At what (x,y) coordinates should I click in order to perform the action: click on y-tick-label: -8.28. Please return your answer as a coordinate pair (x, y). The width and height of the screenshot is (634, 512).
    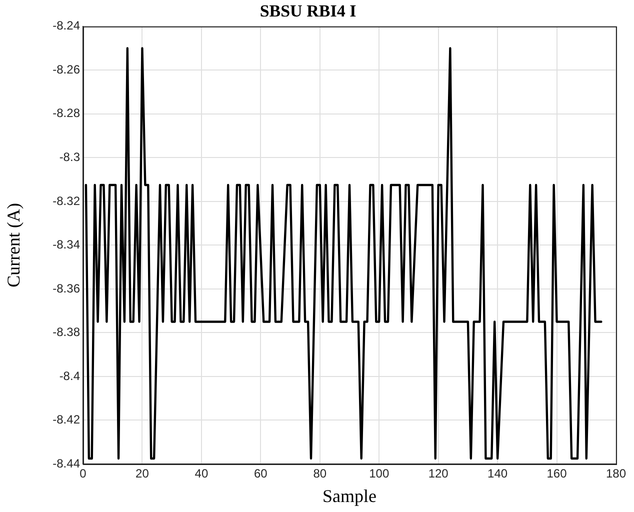
    Looking at the image, I should click on (66, 113).